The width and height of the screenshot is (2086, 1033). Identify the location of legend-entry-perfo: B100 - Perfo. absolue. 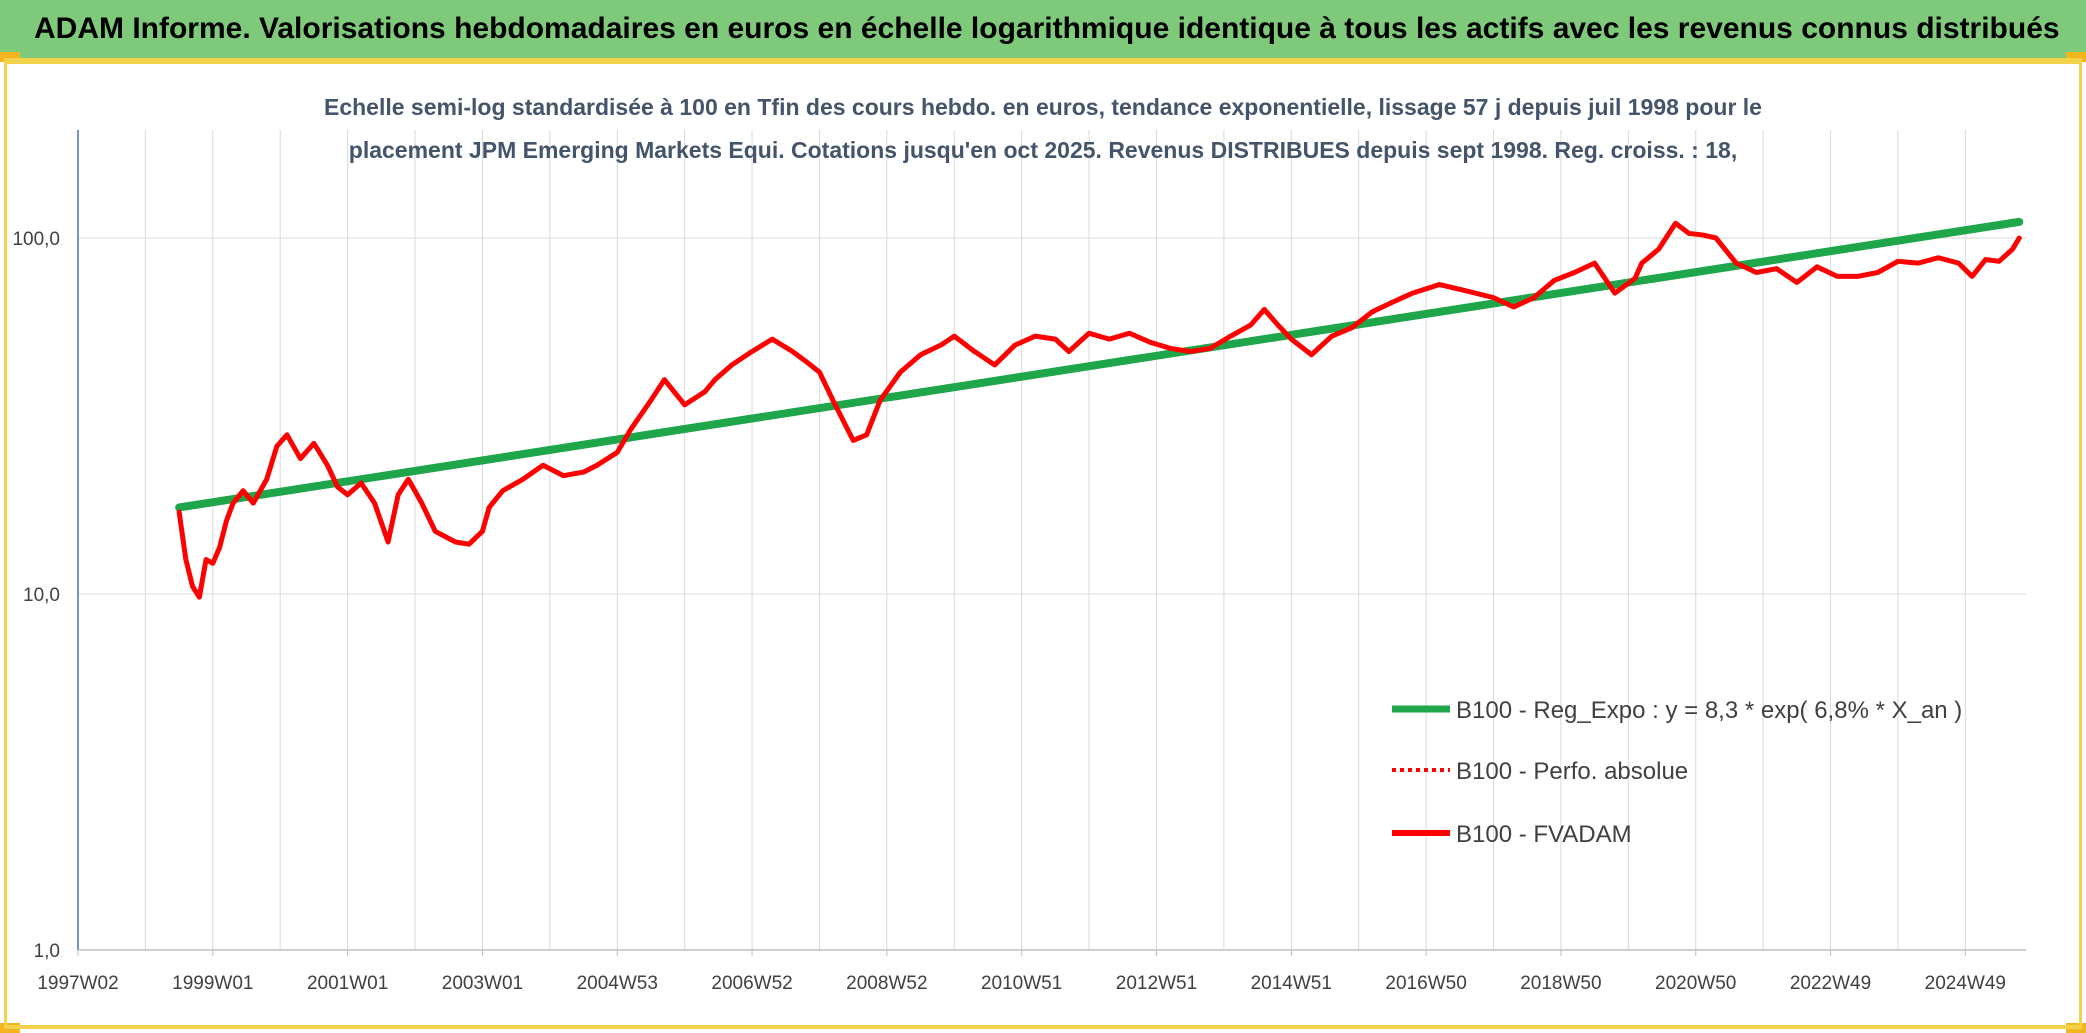
(1572, 771).